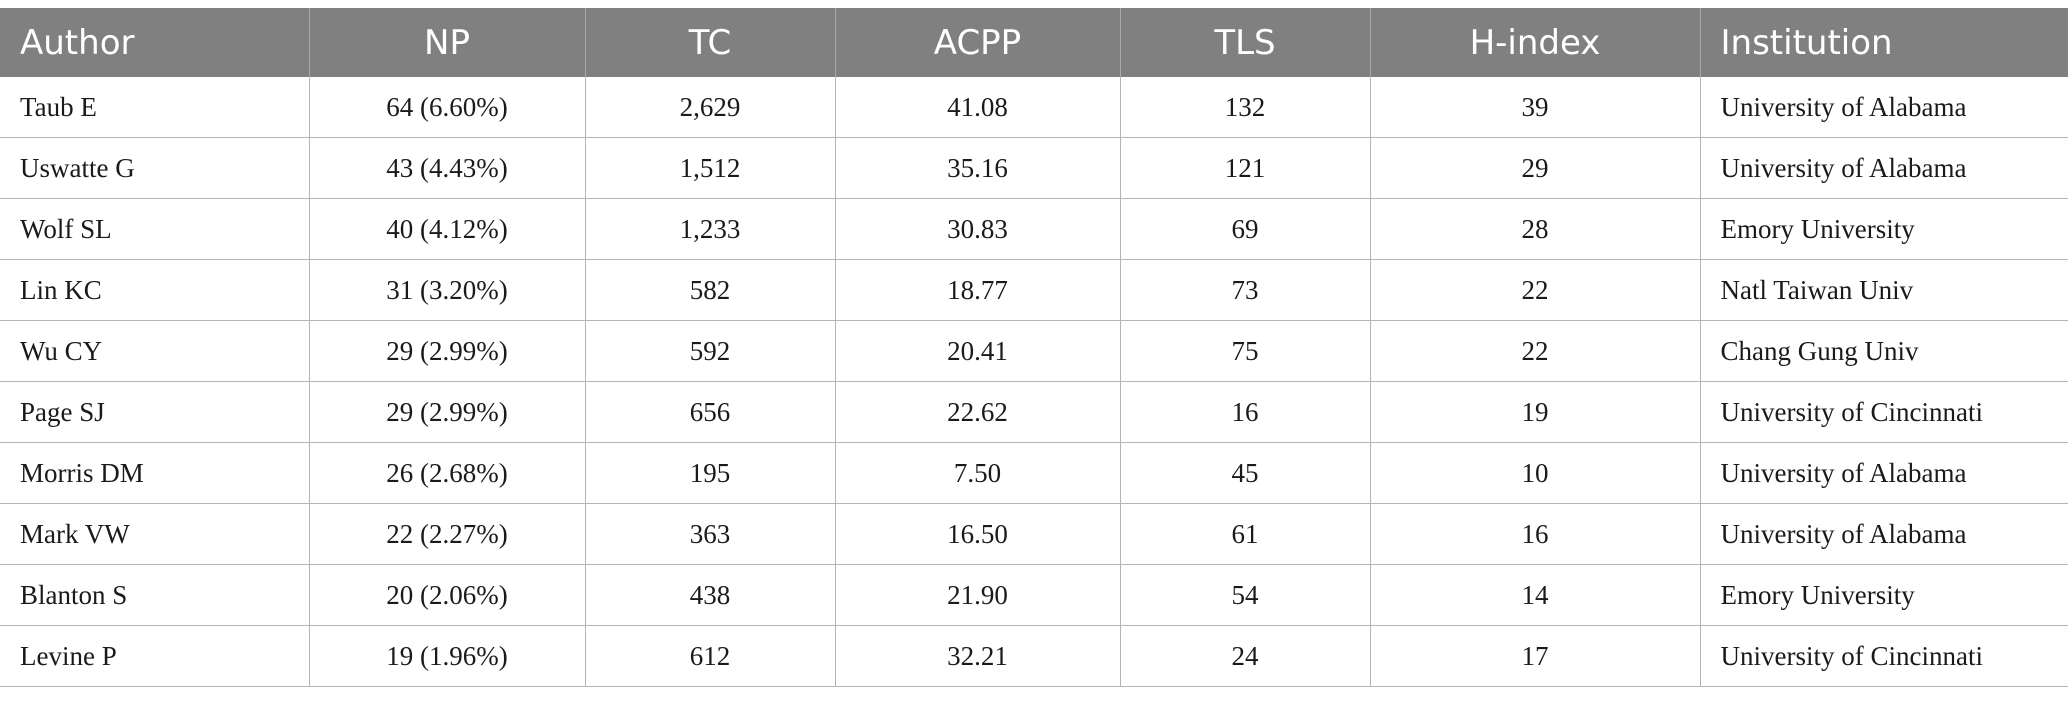 This screenshot has height=709, width=2068. What do you see at coordinates (155, 42) in the screenshot?
I see `header-author: Author` at bounding box center [155, 42].